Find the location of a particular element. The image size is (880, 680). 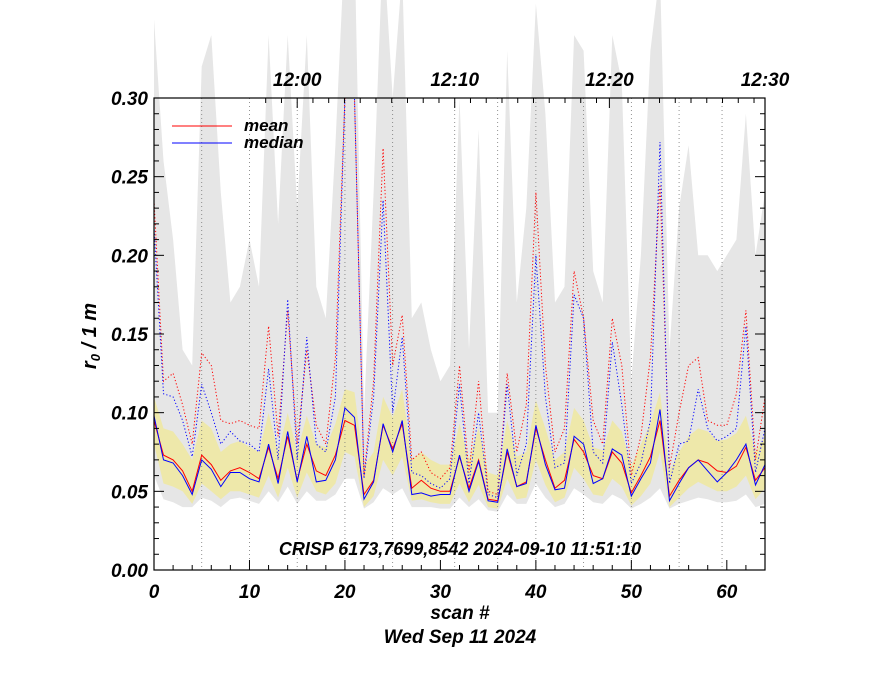

y-axis-label-subscript: 0 is located at coordinates (95, 357).